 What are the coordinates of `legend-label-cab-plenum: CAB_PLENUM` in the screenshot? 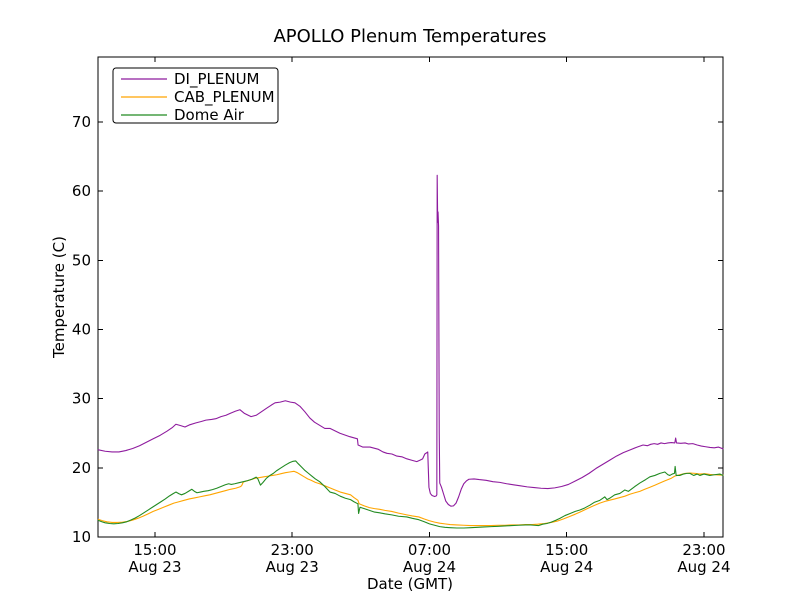 It's located at (224, 97).